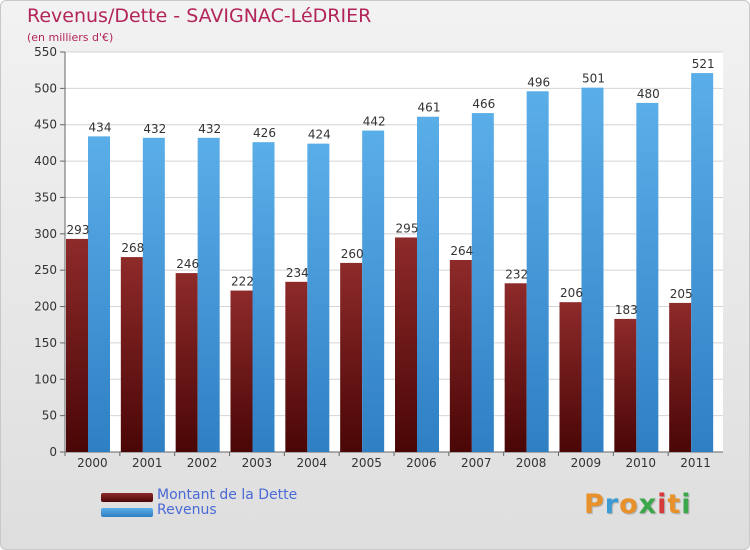 The image size is (750, 550). What do you see at coordinates (674, 504) in the screenshot?
I see `logo-letter: t` at bounding box center [674, 504].